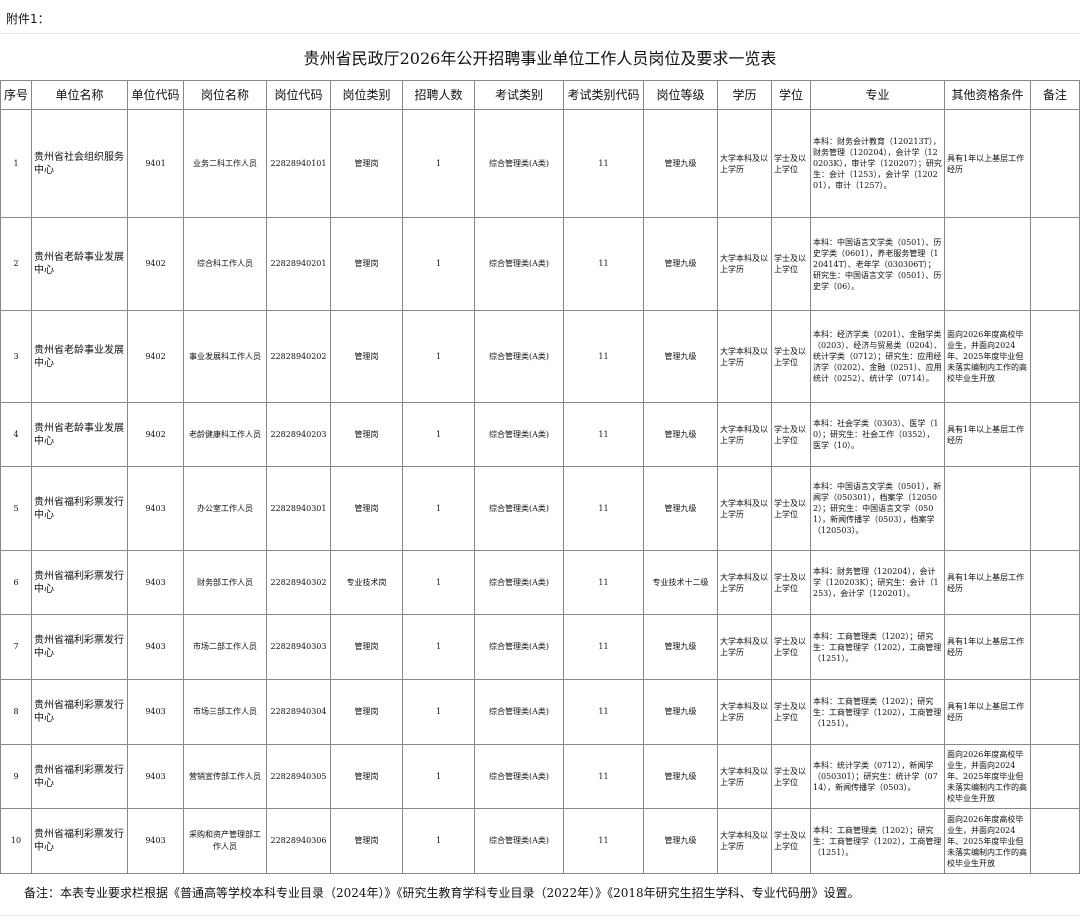 The image size is (1080, 923). What do you see at coordinates (16, 647) in the screenshot?
I see `cell-seq: 7` at bounding box center [16, 647].